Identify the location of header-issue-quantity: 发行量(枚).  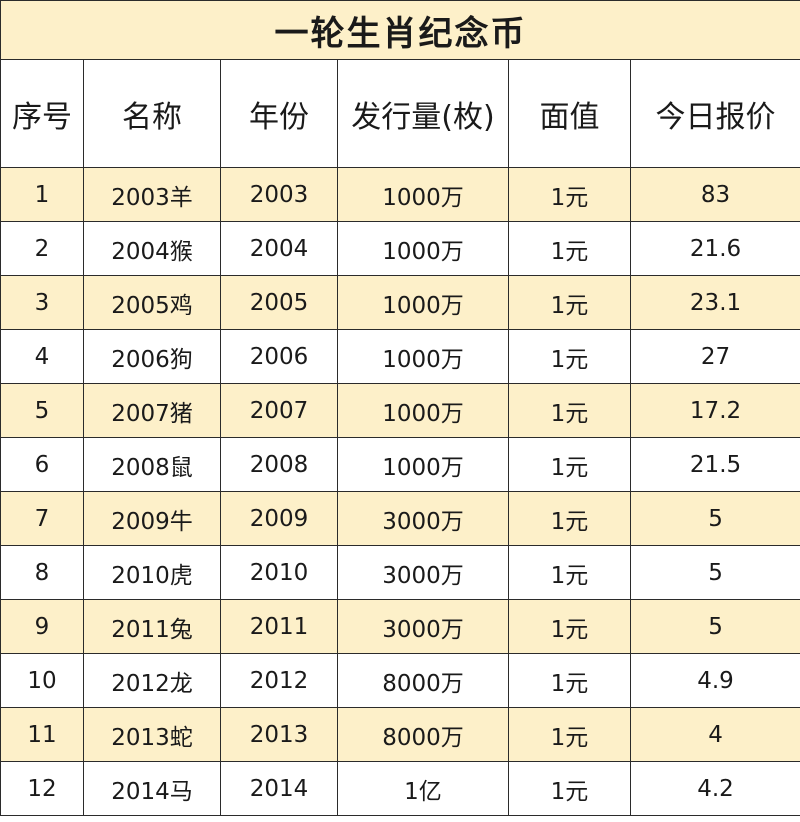
(423, 113).